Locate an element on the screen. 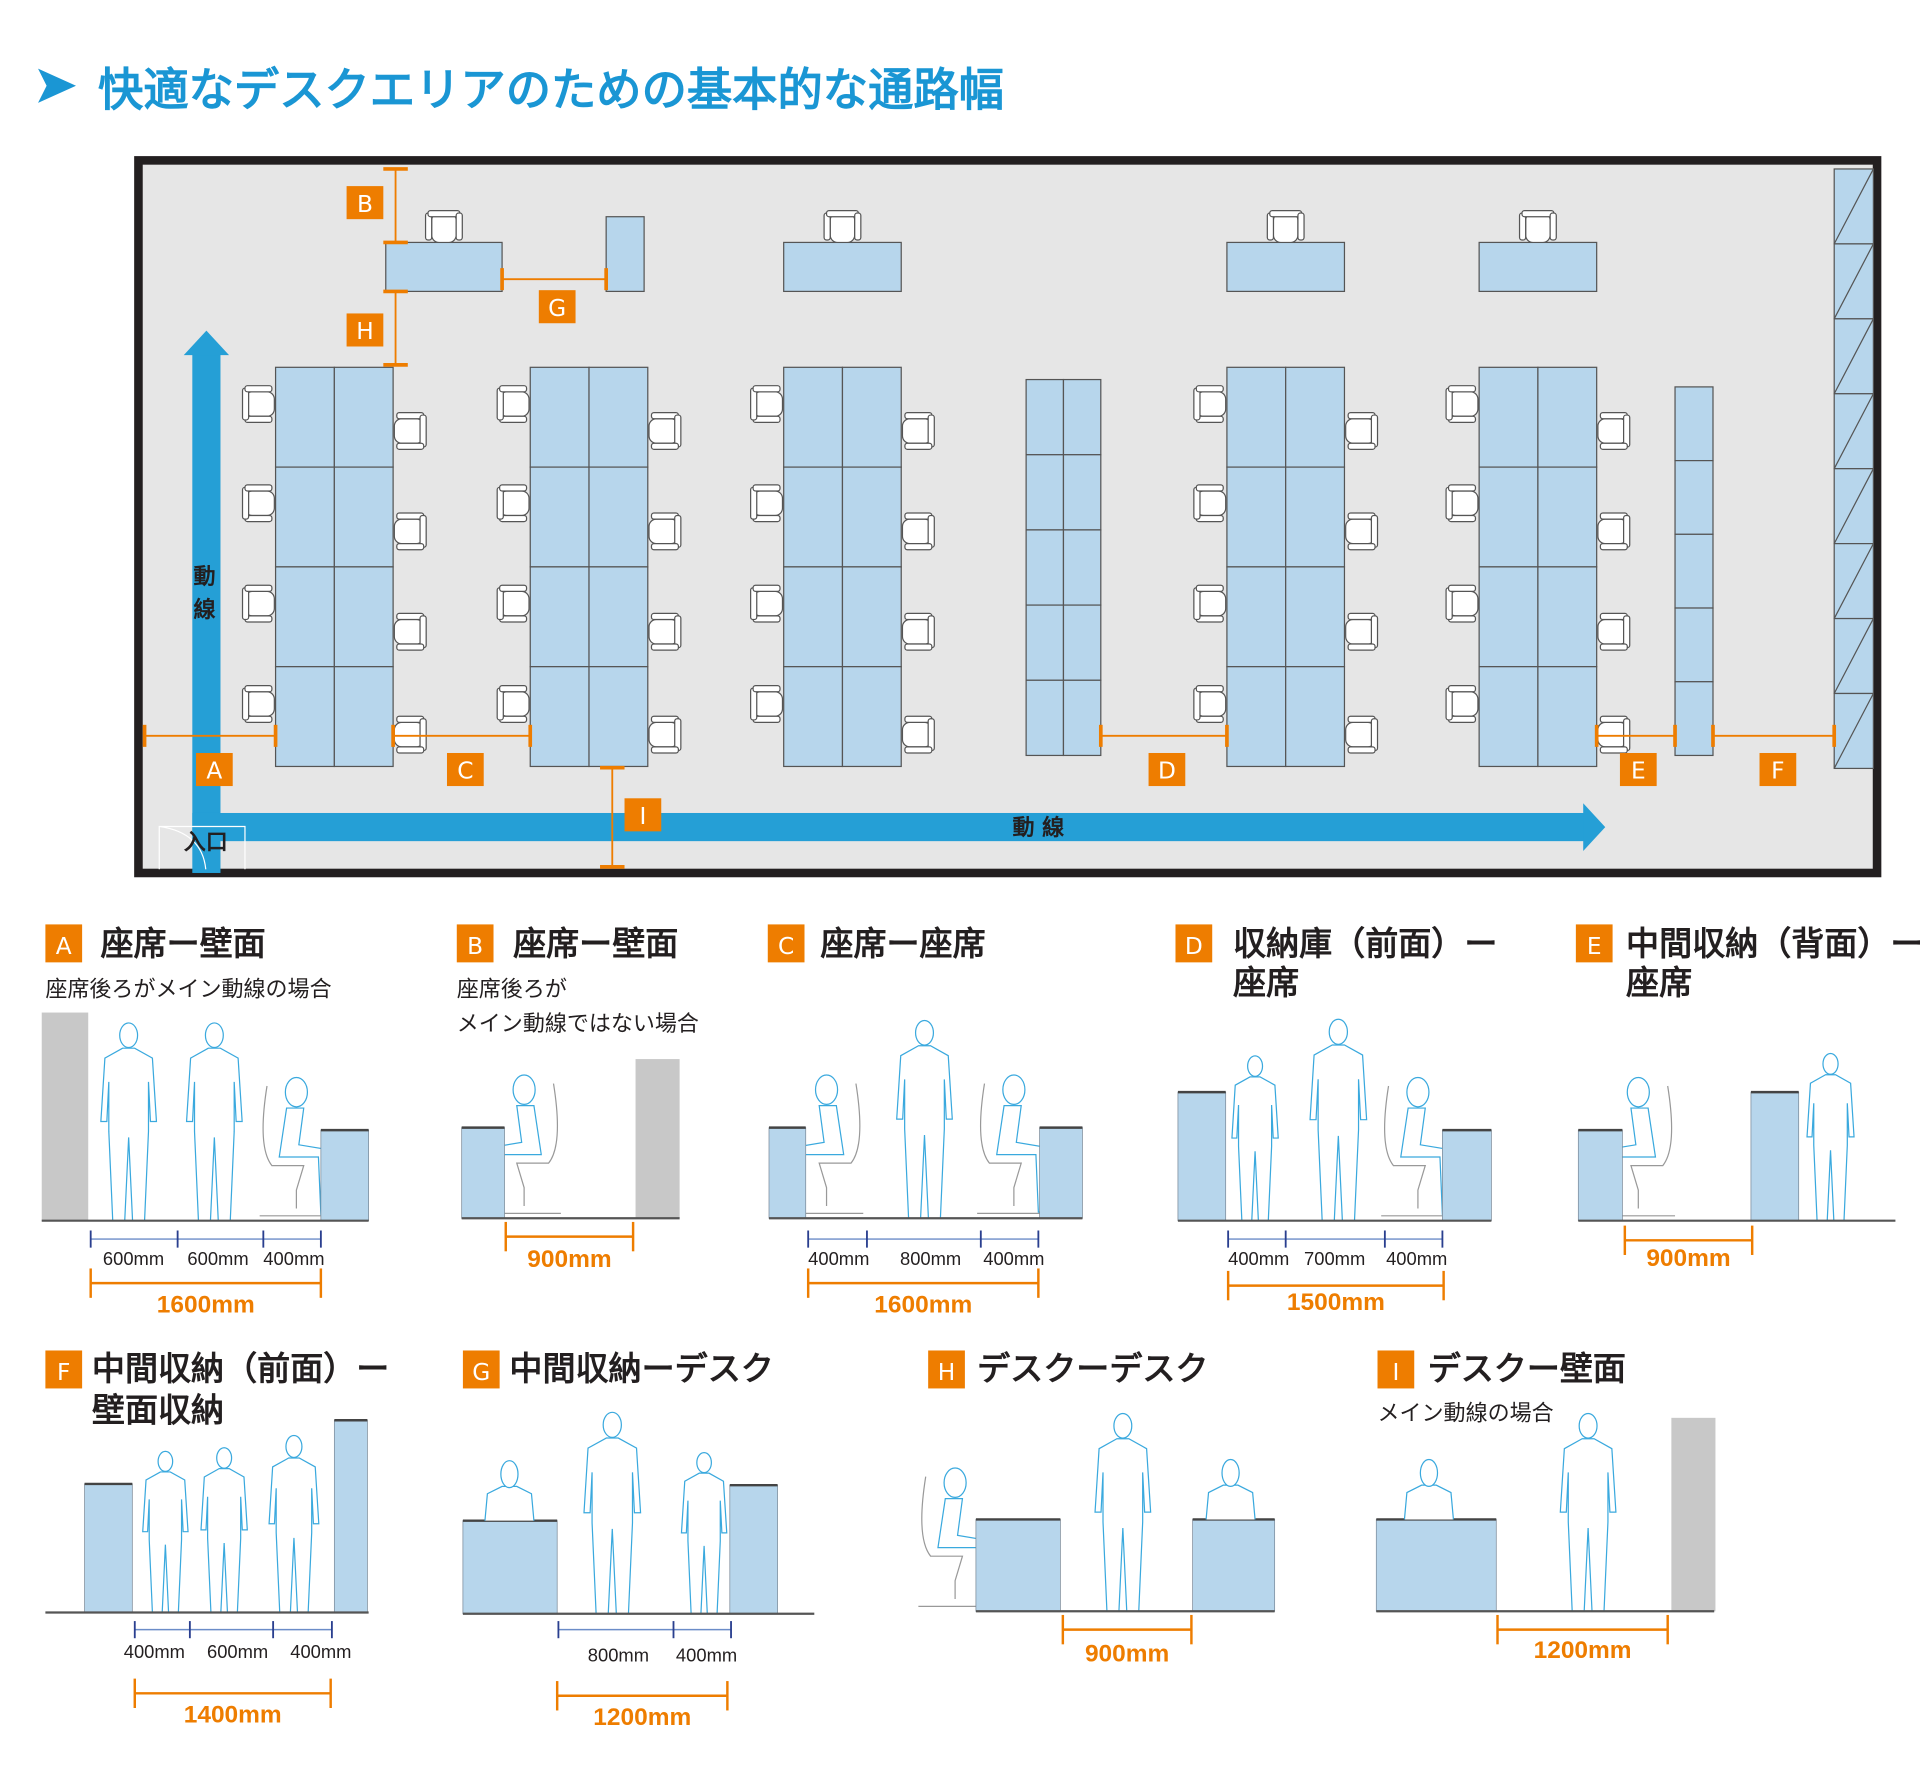  section-title: 中間収納（背面）ー is located at coordinates (1773, 943).